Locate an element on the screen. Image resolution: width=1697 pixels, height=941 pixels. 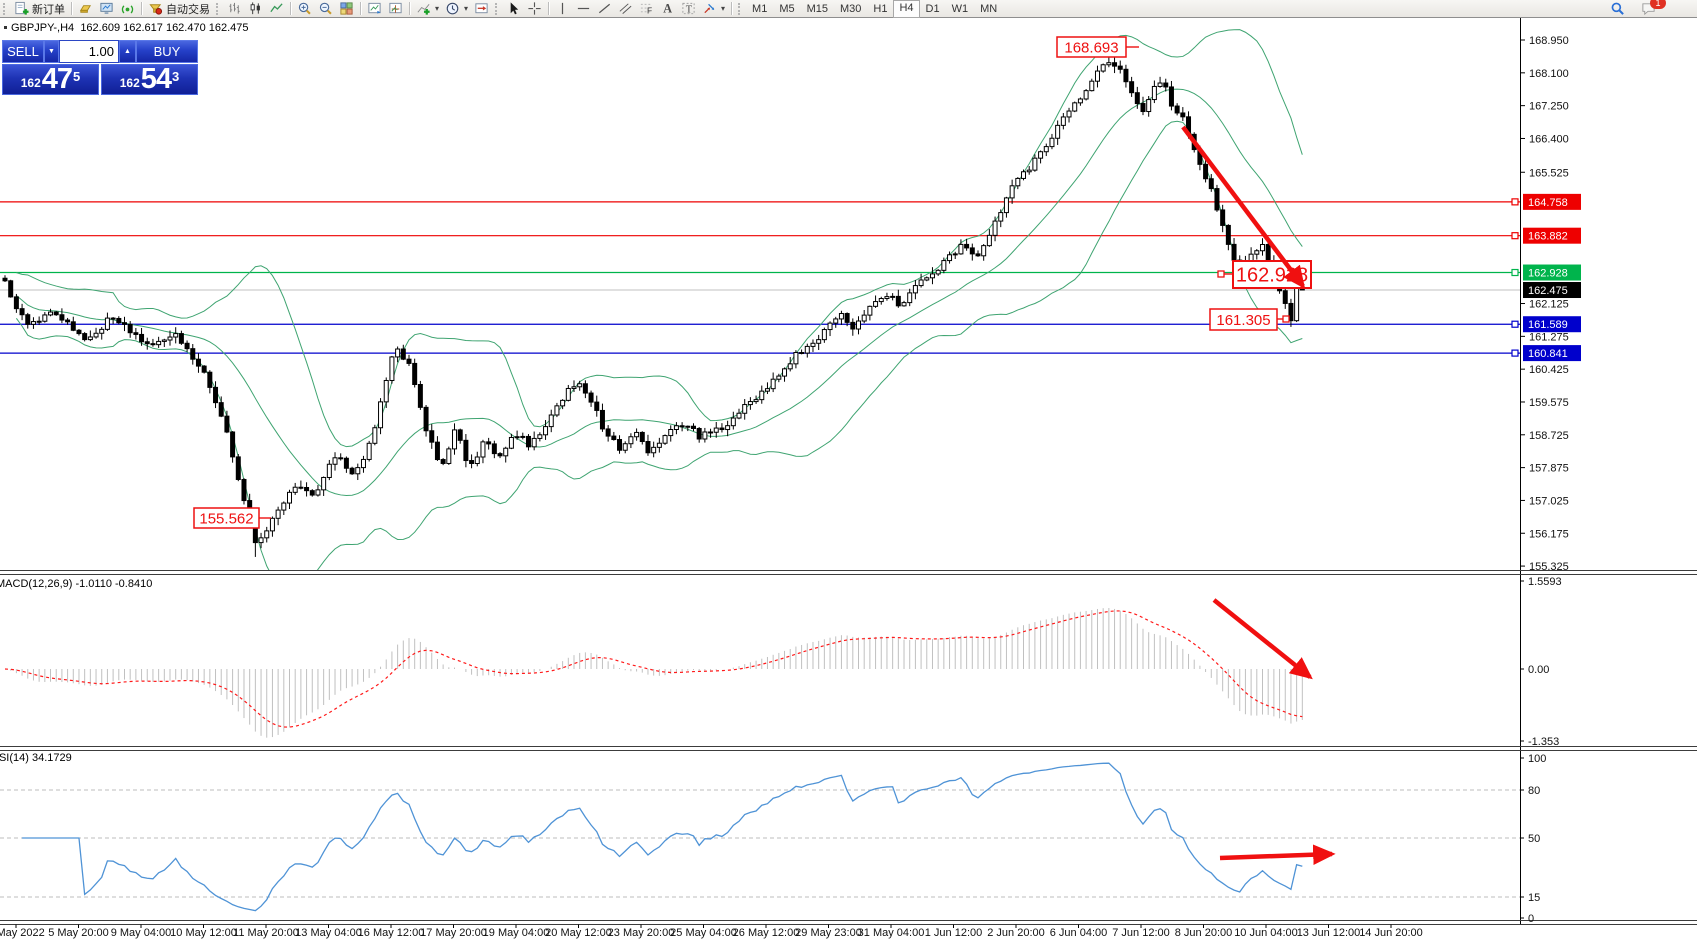
signals-button is located at coordinates (127, 9).